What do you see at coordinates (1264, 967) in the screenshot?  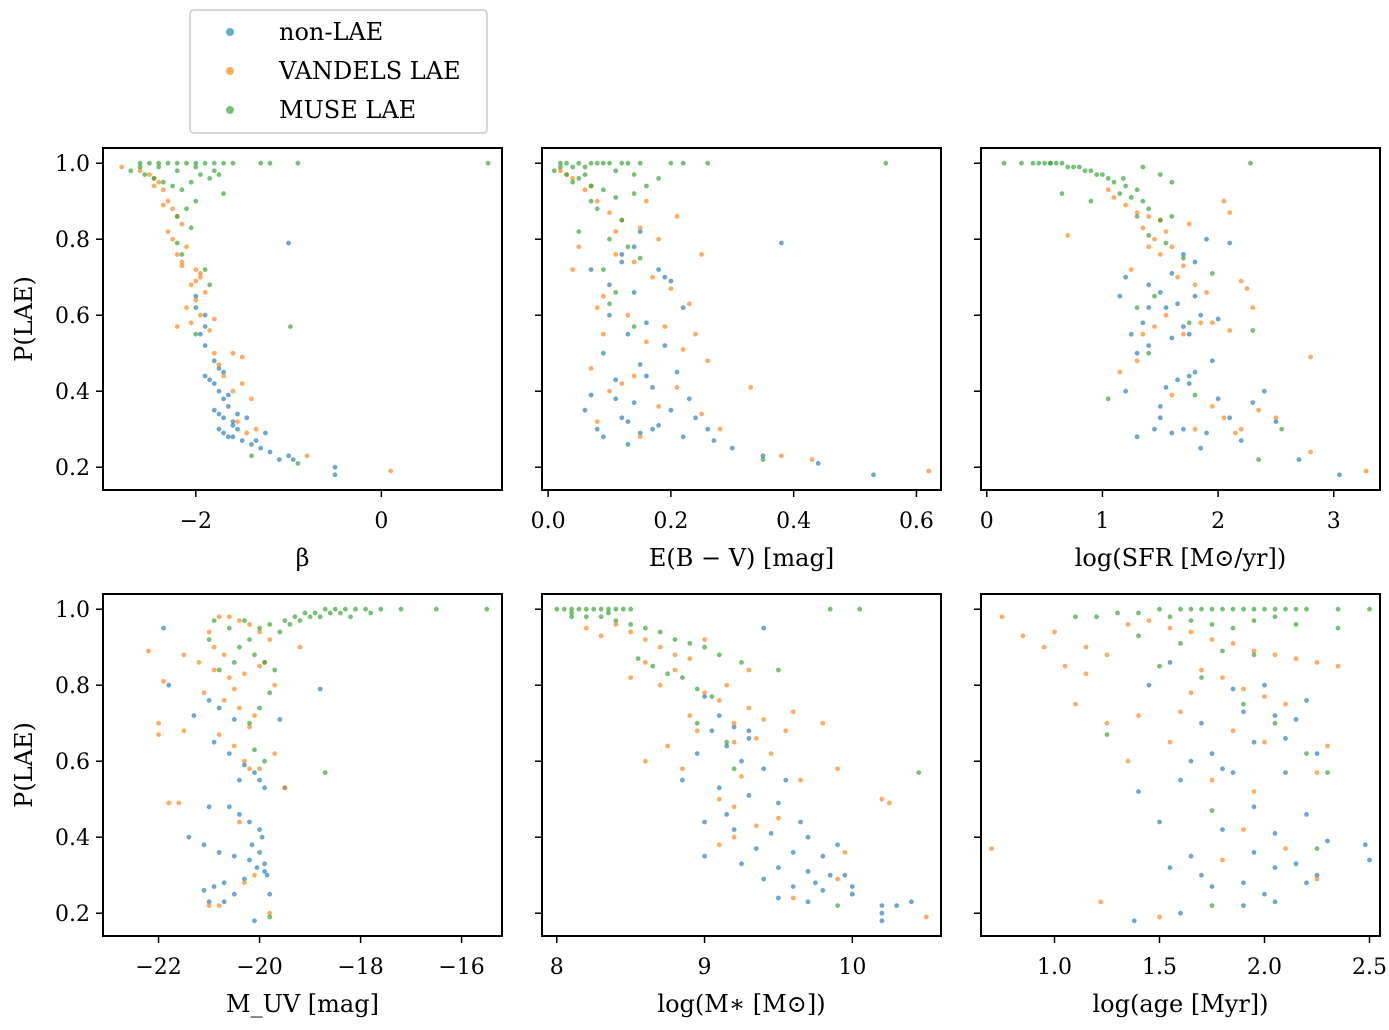 I see `x-tick-label: 2.0` at bounding box center [1264, 967].